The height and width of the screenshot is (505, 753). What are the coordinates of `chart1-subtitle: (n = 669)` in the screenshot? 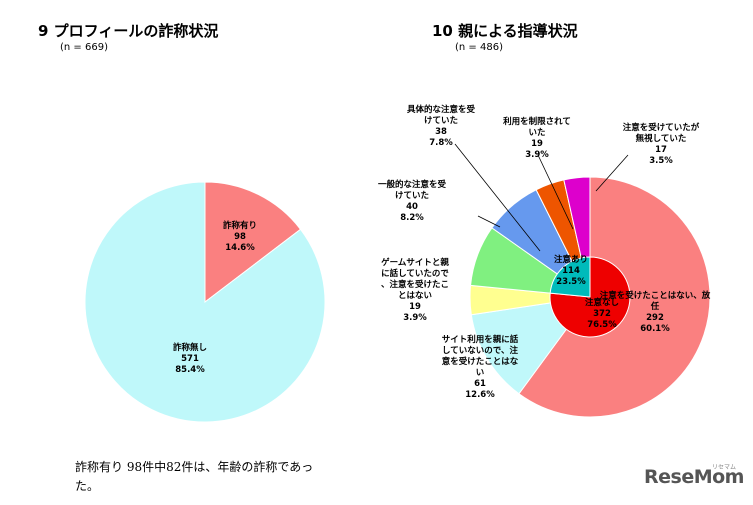 It's located at (84, 47).